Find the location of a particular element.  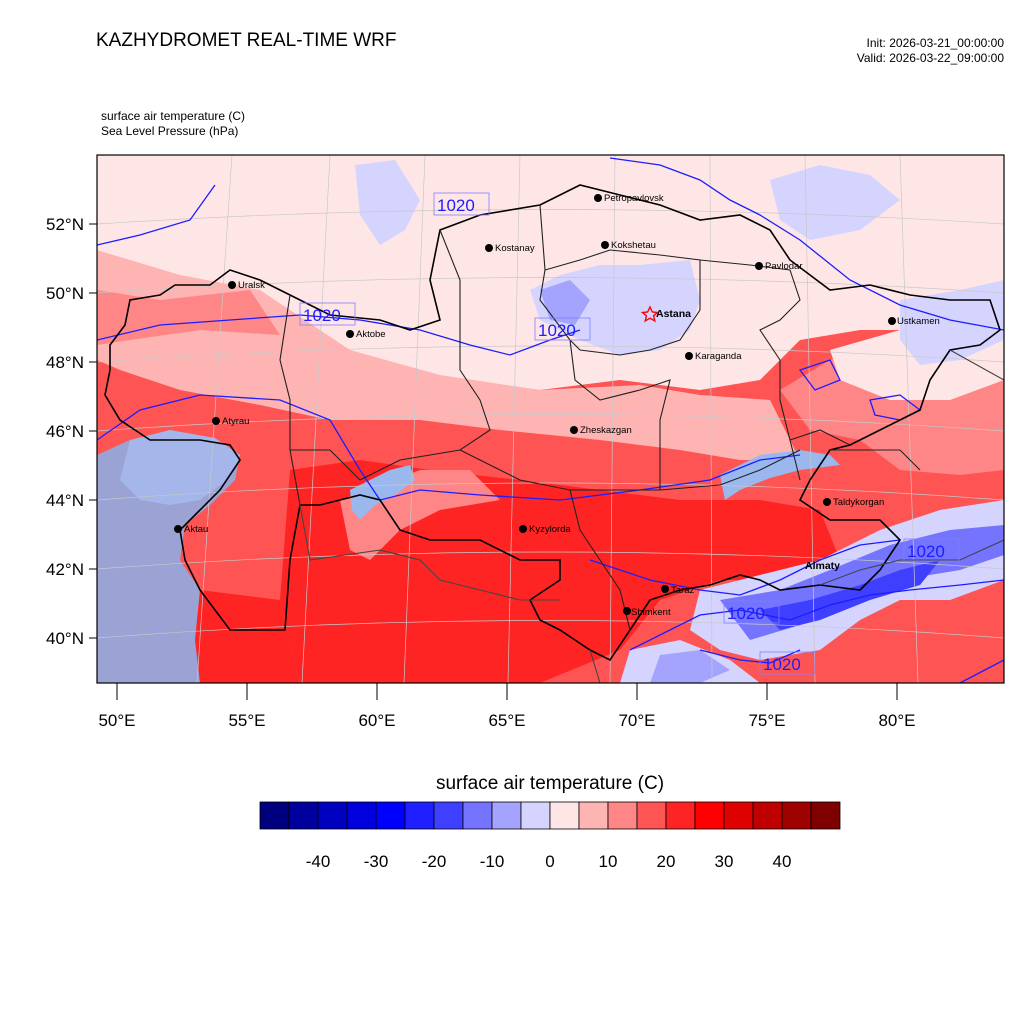

city-label: Aktobe is located at coordinates (371, 334).